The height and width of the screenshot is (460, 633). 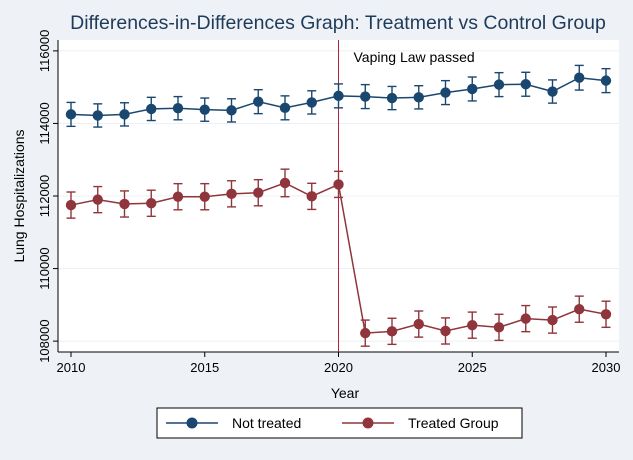 What do you see at coordinates (579, 309) in the screenshot?
I see `point-treated-group-2029` at bounding box center [579, 309].